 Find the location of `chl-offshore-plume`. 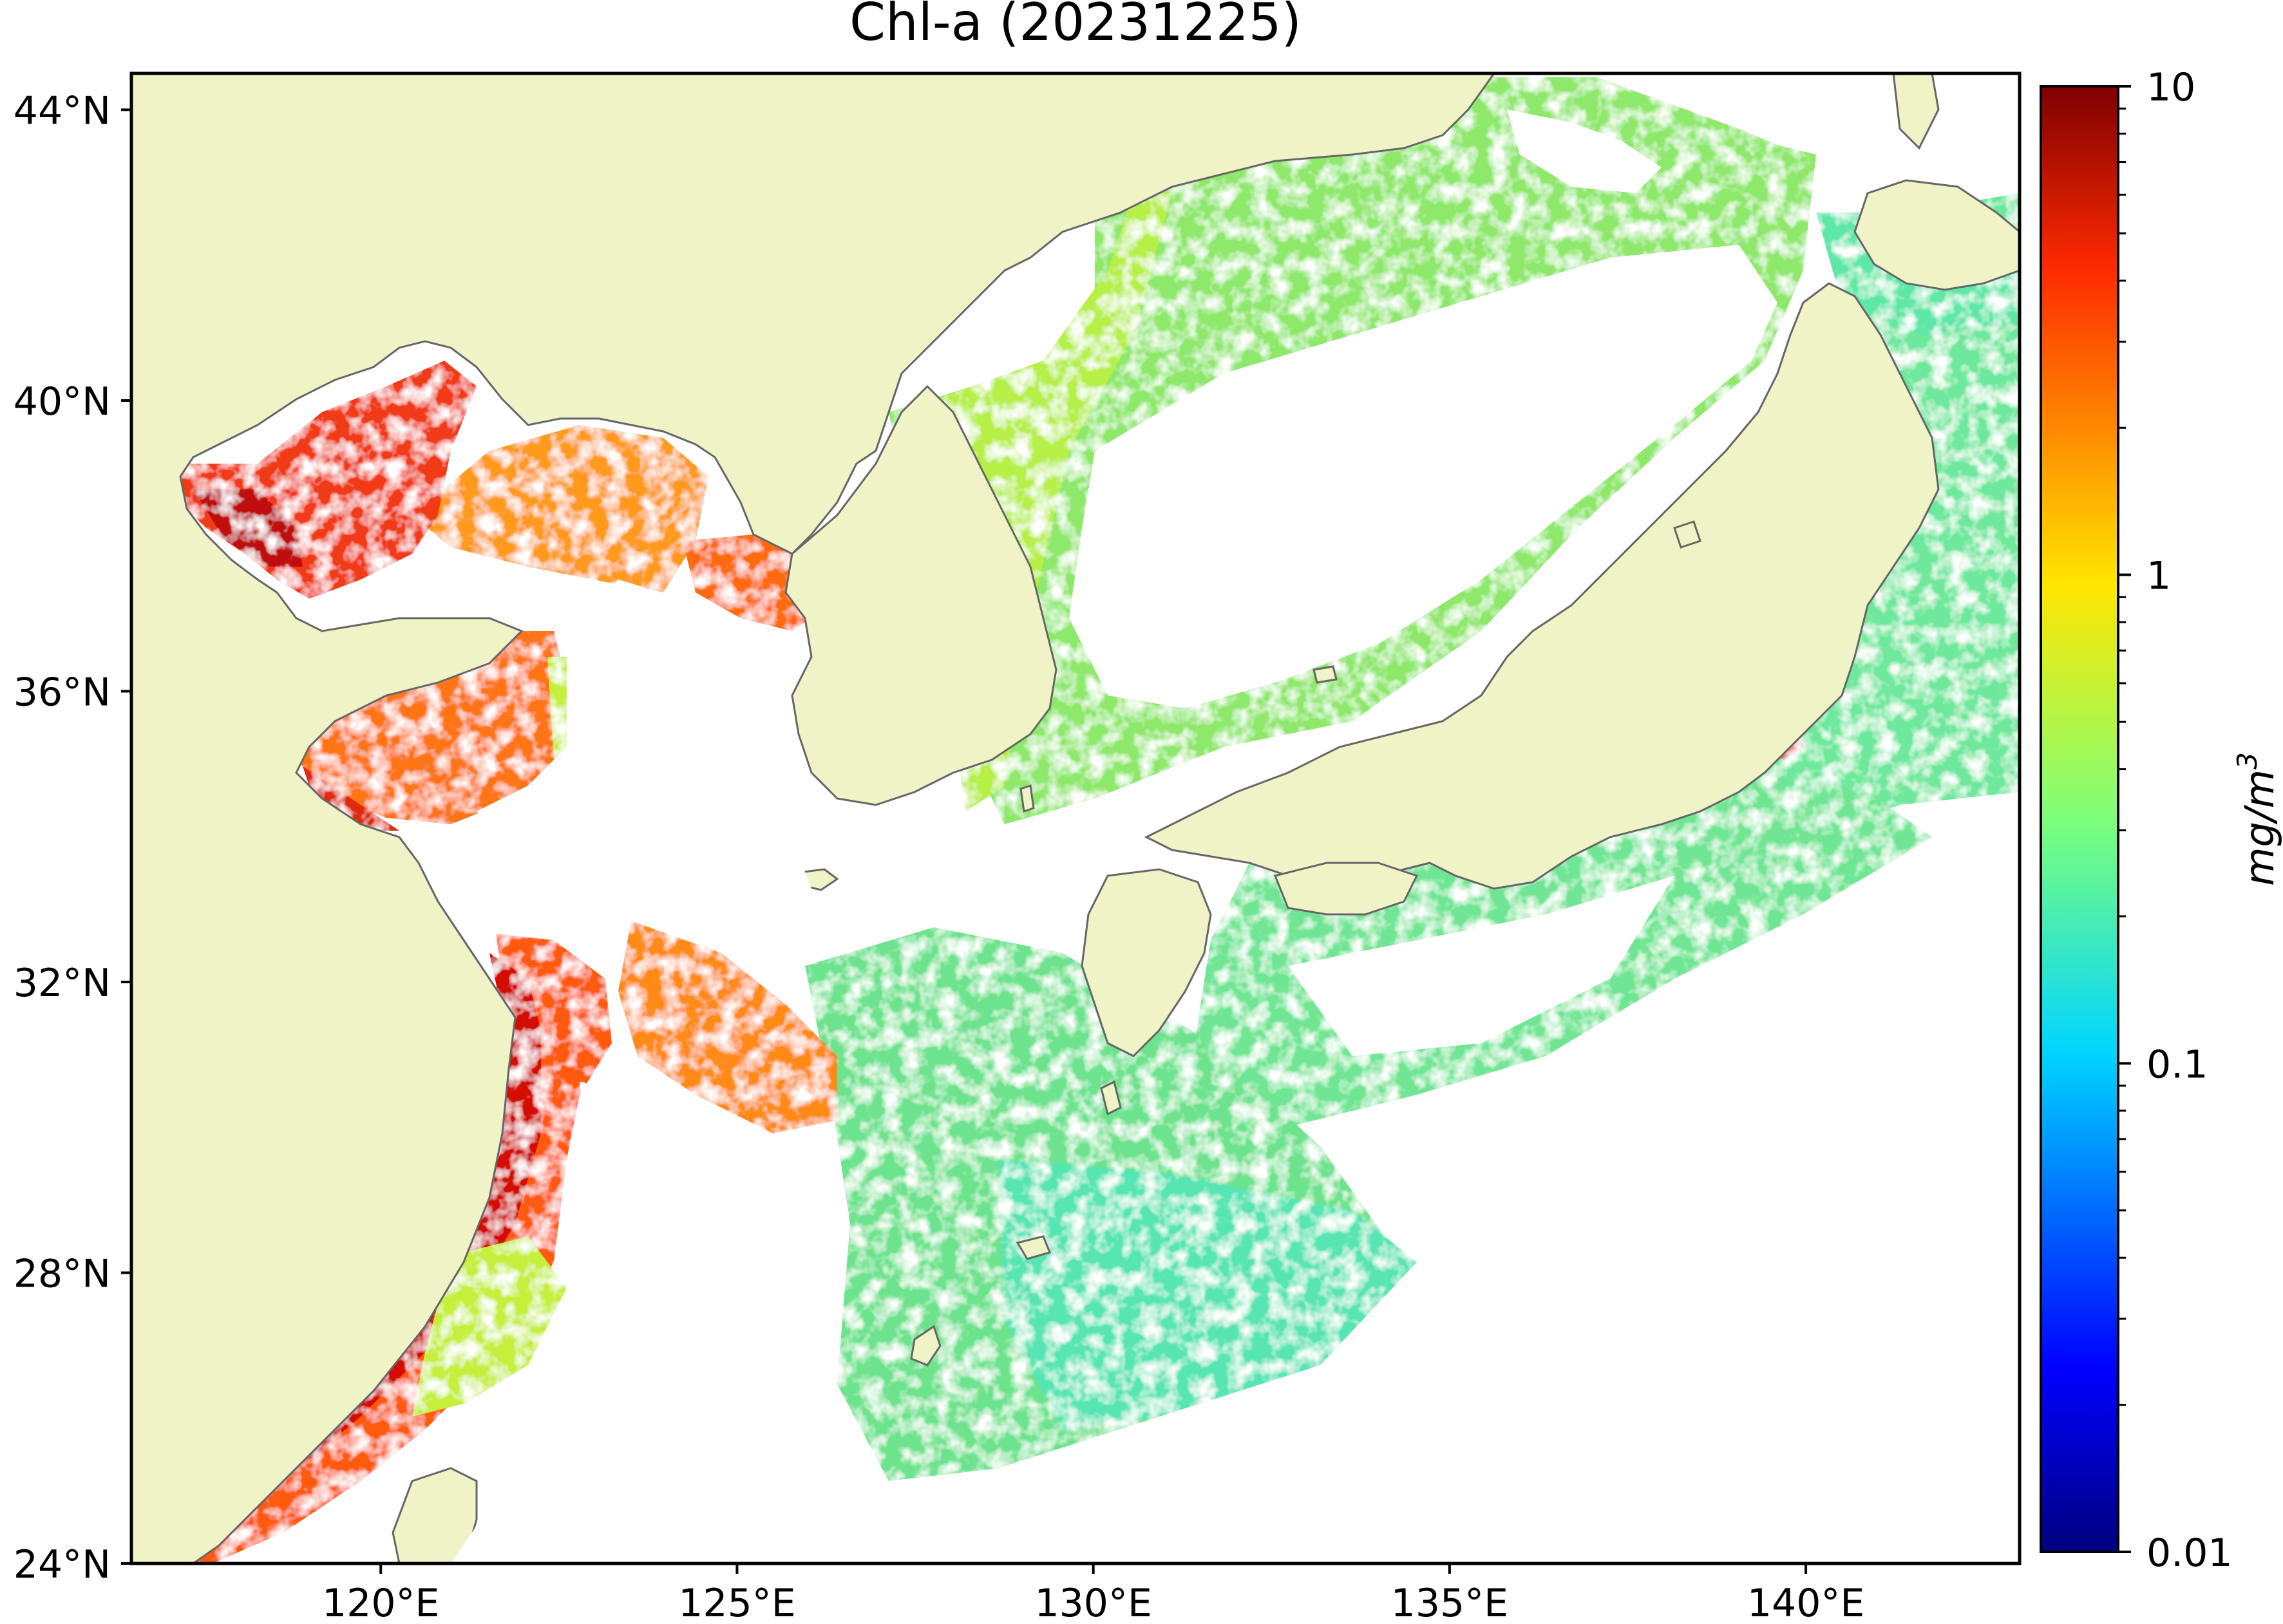

chl-offshore-plume is located at coordinates (727, 1027).